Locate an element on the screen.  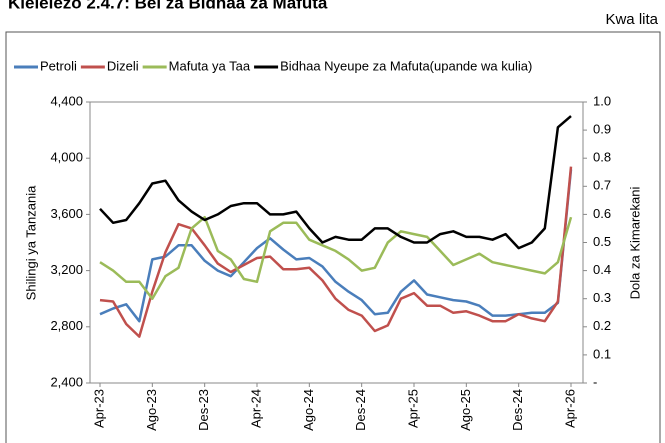
x-tick-label: Apr-25 is located at coordinates (412, 408).